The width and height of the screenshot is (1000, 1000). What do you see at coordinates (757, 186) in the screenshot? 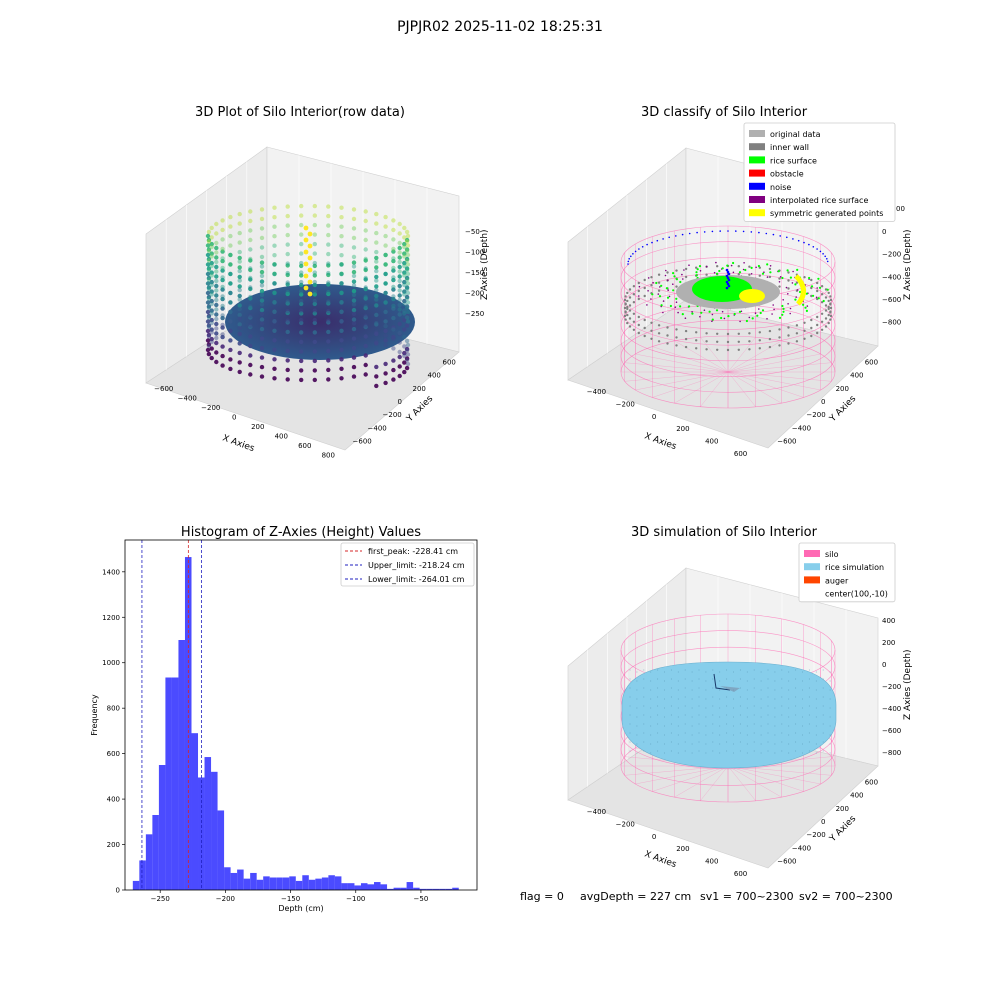
I see `legend-swatch` at bounding box center [757, 186].